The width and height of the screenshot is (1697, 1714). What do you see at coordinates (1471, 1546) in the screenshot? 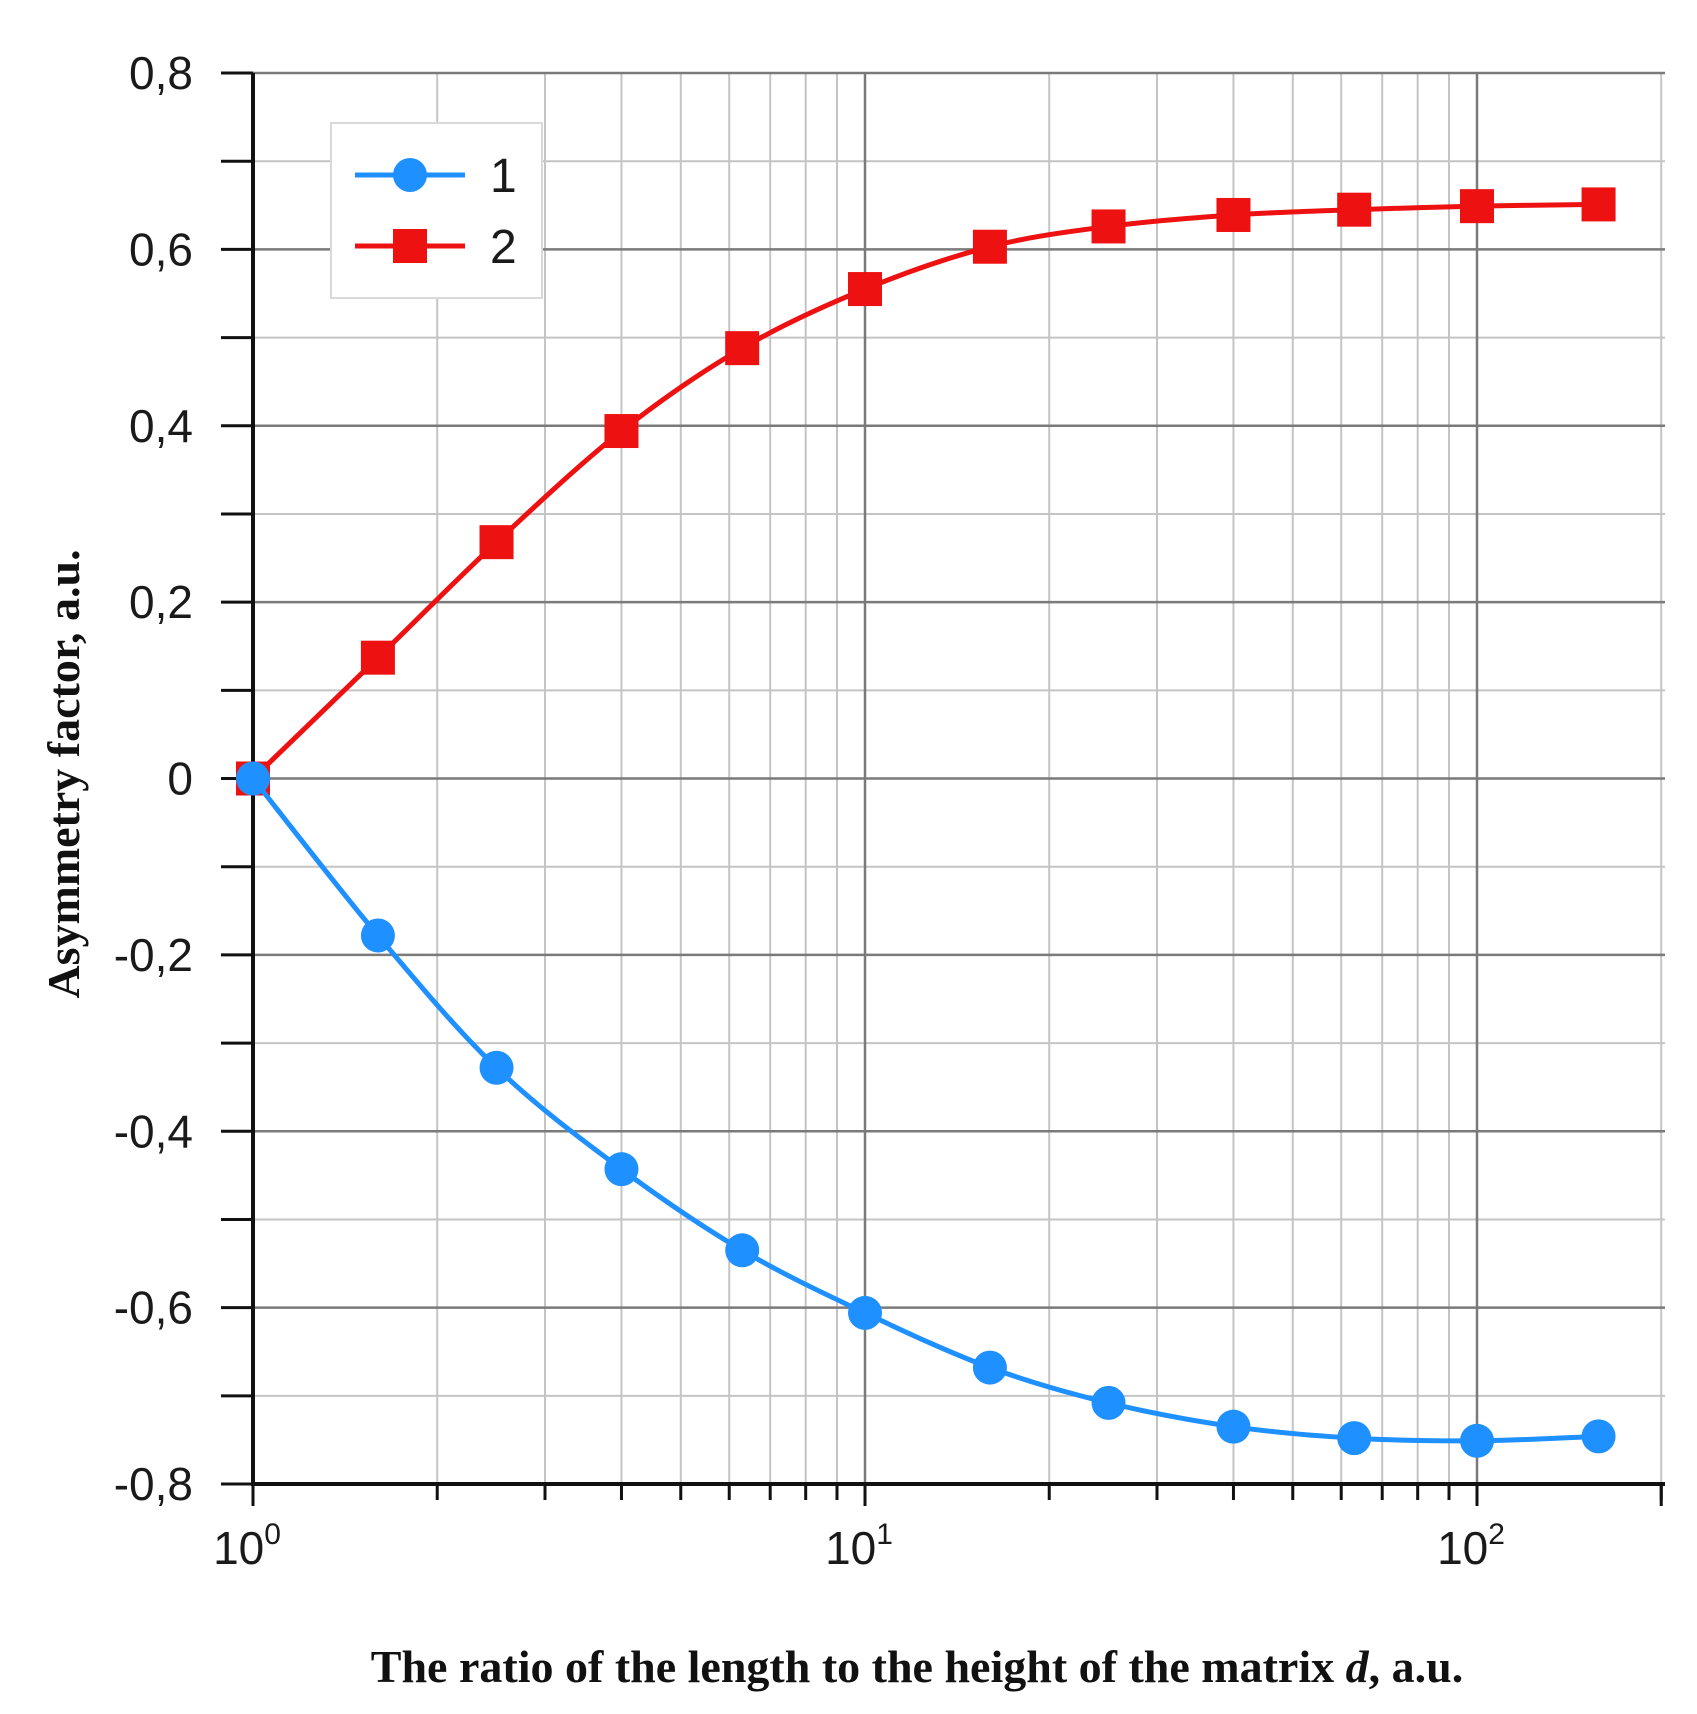
I see `x-tick-label: 10²` at bounding box center [1471, 1546].